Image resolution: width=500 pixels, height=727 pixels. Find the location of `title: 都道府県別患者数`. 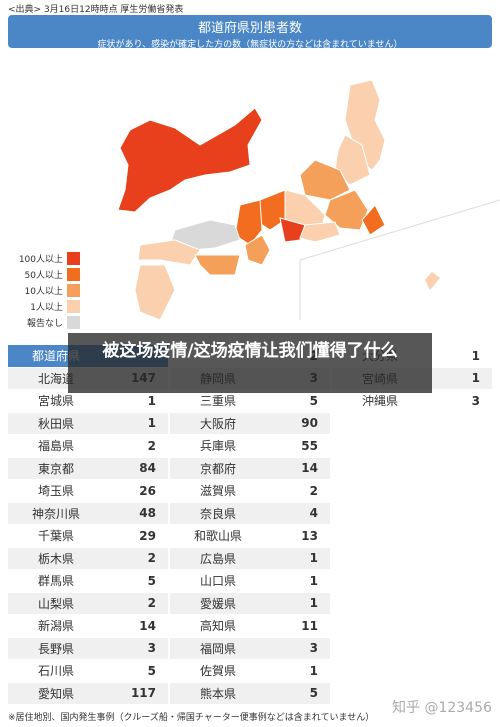

title: 都道府県別患者数 is located at coordinates (249, 28).